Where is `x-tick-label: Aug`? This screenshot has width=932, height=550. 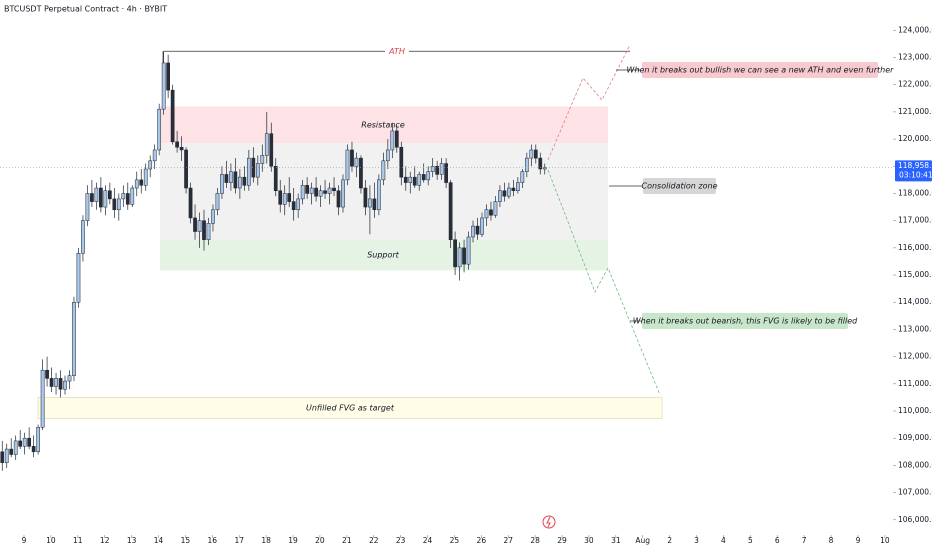
x-tick-label: Aug is located at coordinates (642, 540).